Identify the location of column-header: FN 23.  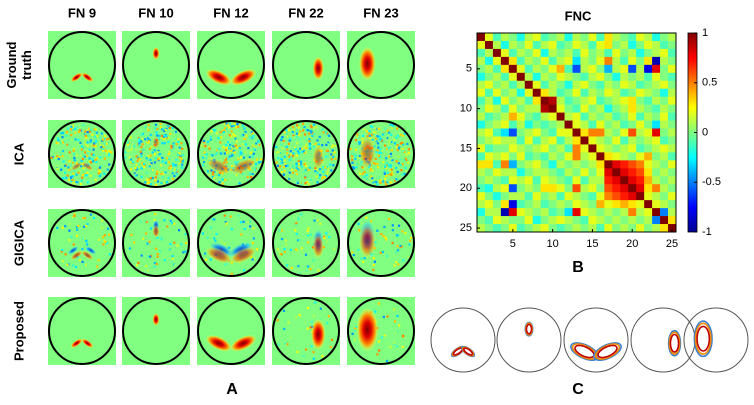
(380, 12).